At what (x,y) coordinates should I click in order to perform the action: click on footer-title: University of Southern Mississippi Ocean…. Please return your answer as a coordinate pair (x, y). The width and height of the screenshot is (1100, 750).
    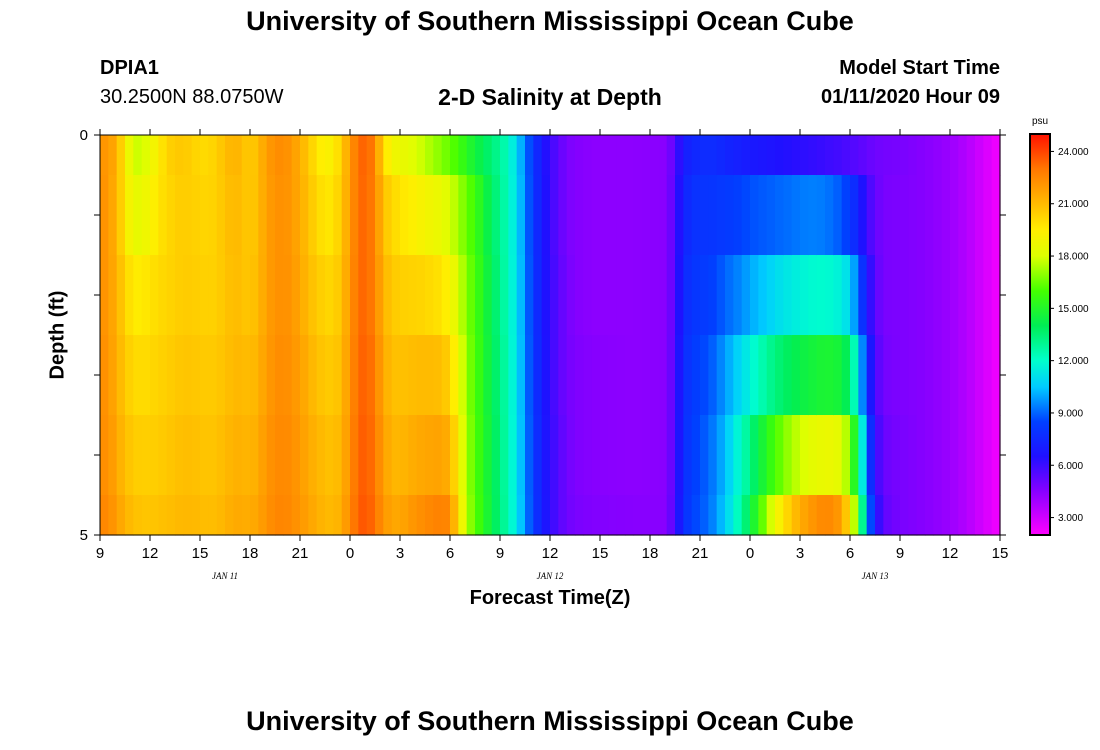
    Looking at the image, I should click on (550, 721).